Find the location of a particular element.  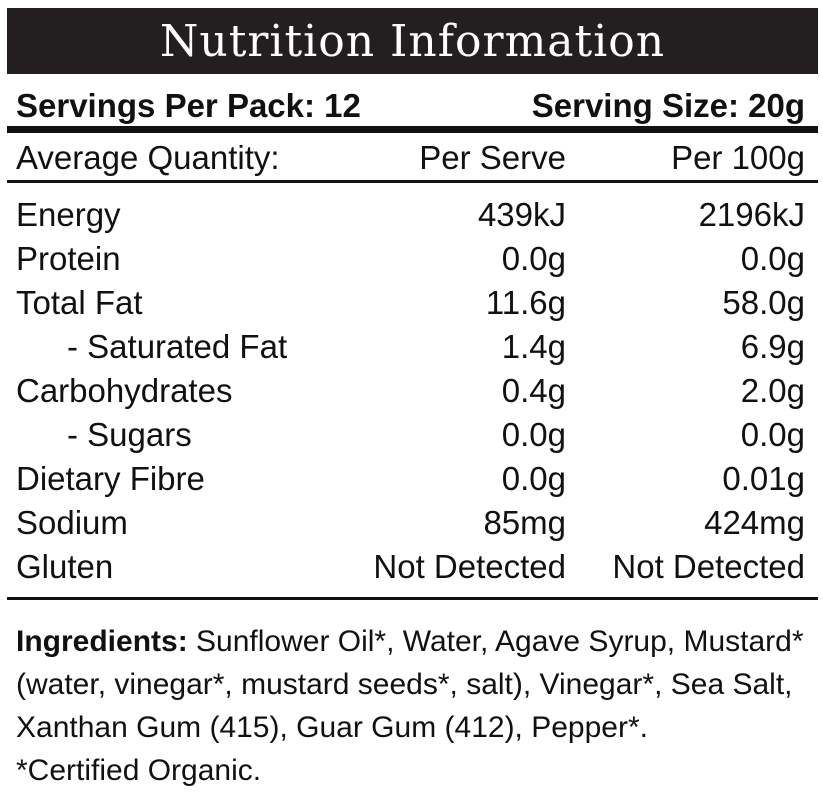

per-serve-value: 85mg is located at coordinates (524, 522).